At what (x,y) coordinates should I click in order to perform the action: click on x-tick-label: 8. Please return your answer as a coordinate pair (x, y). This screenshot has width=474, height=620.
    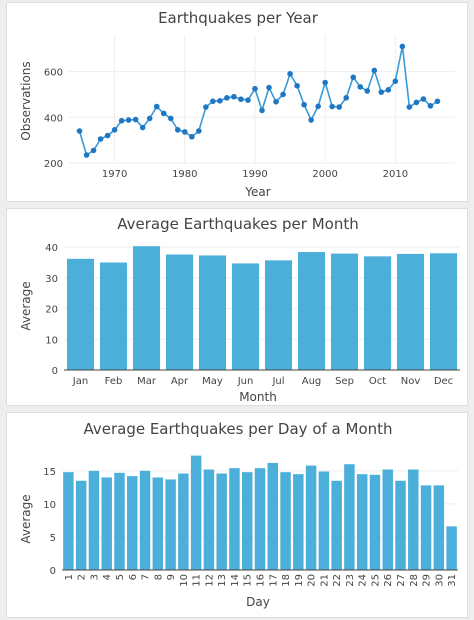
    Looking at the image, I should click on (158, 577).